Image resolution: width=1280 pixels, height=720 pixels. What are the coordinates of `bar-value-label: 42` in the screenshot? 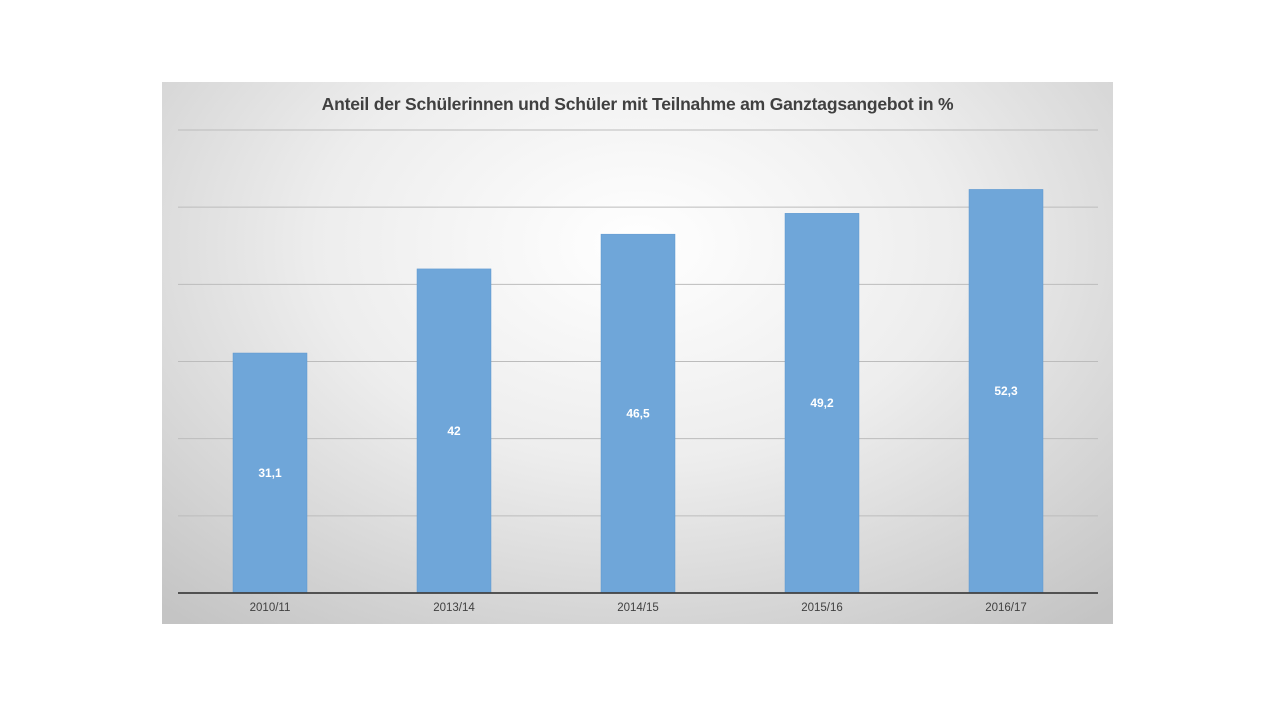 It's located at (454, 431).